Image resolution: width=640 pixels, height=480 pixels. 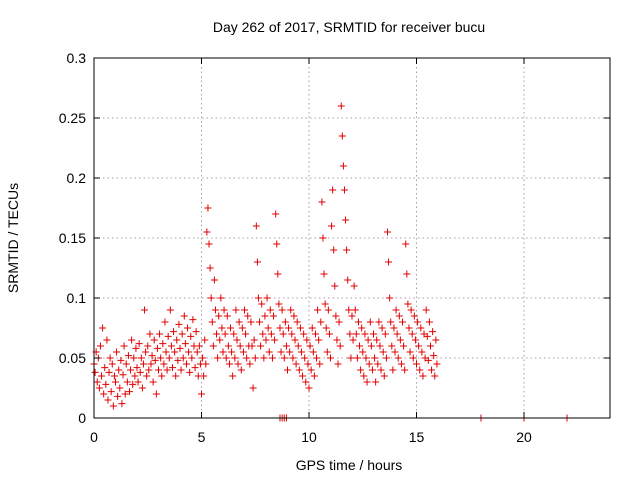 What do you see at coordinates (94, 437) in the screenshot?
I see `x-tick-label: 0` at bounding box center [94, 437].